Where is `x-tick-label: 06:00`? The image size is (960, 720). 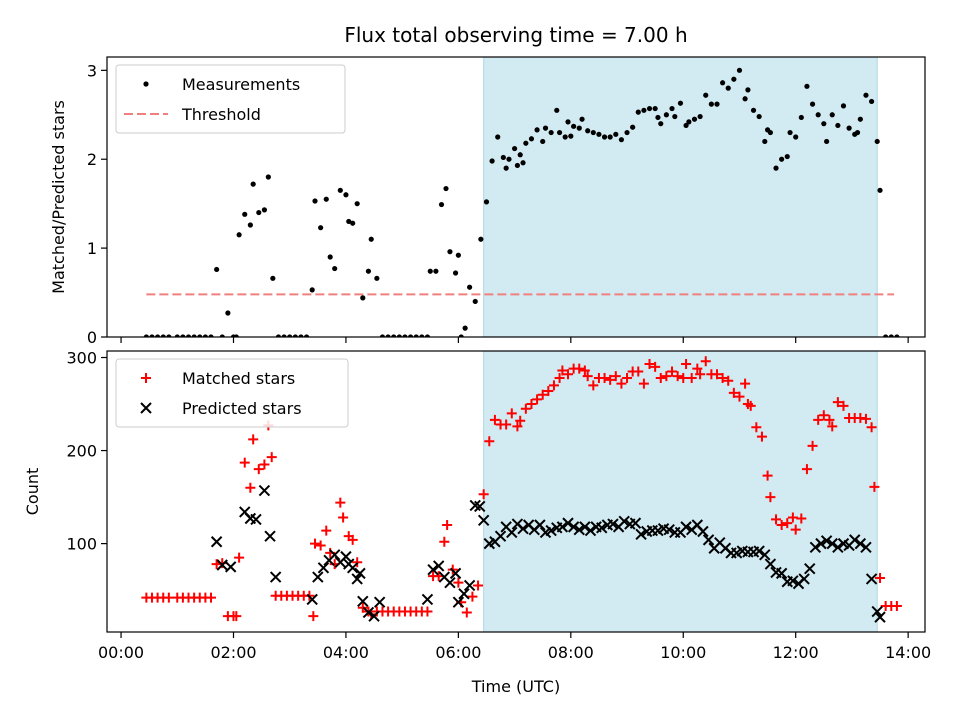 x-tick-label: 06:00 is located at coordinates (458, 652).